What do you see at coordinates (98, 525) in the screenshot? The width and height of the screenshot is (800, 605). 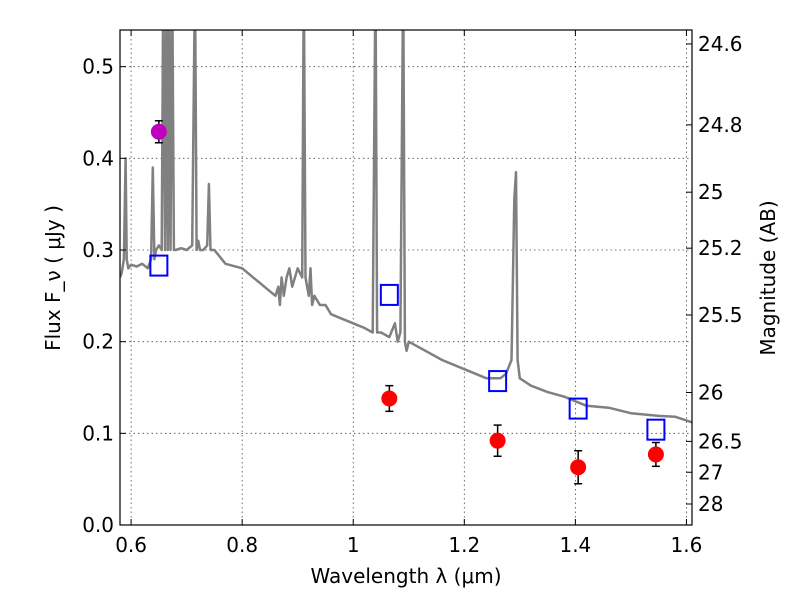 I see `y-tick-label: 0.0` at bounding box center [98, 525].